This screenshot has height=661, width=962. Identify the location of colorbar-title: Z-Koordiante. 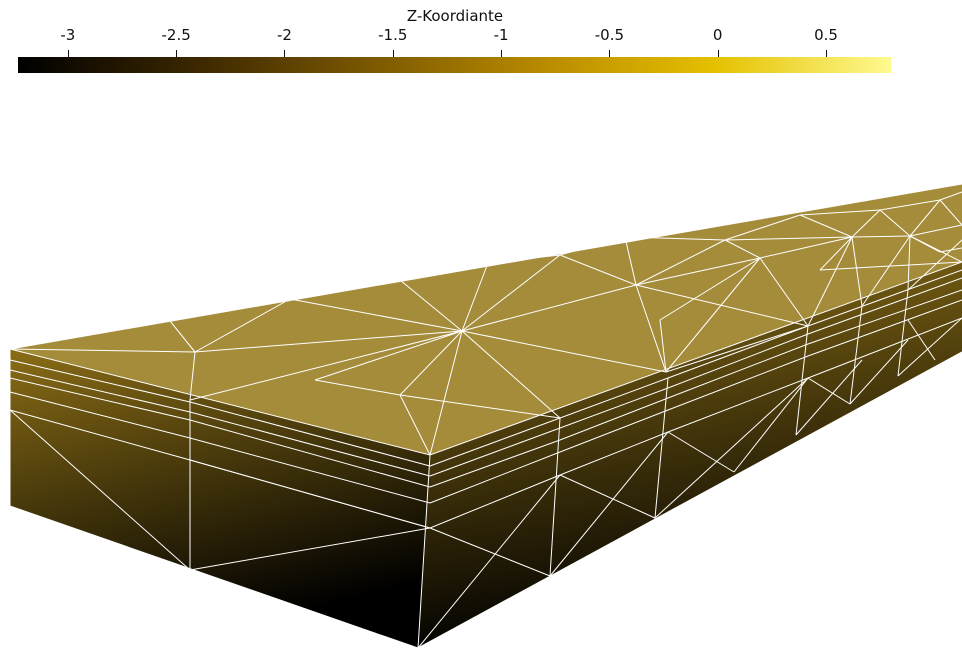
(455, 16).